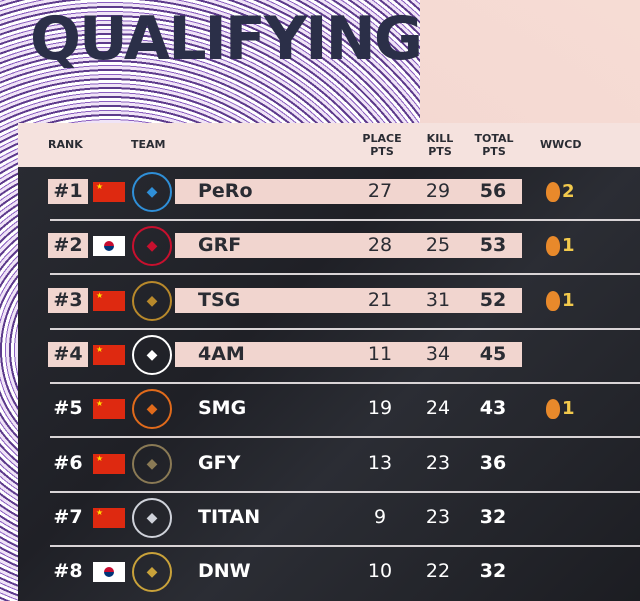 This screenshot has height=601, width=640. Describe the element at coordinates (380, 245) in the screenshot. I see `place-pts: 28` at that location.